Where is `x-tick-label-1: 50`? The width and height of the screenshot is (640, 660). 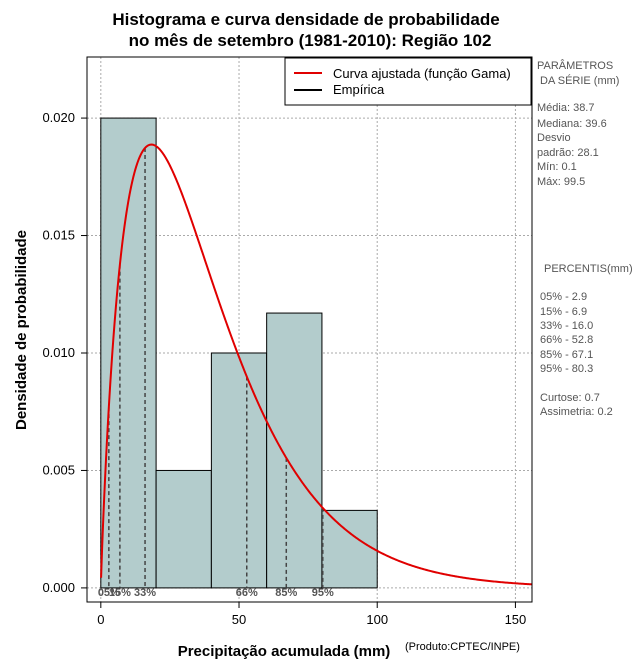 x-tick-label-1: 50 is located at coordinates (239, 619).